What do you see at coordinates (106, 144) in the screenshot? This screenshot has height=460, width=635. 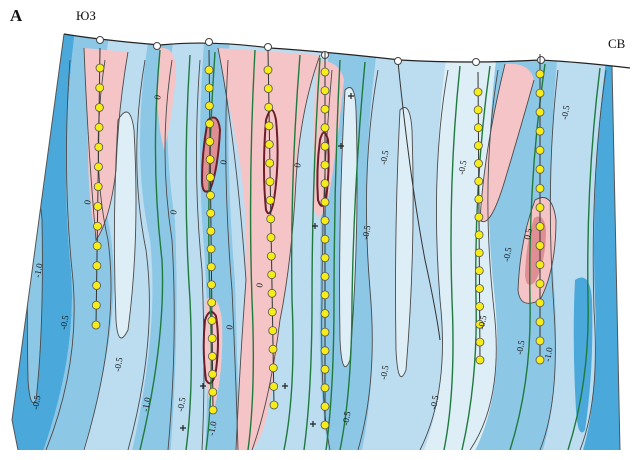 I see `anomaly-left` at bounding box center [106, 144].